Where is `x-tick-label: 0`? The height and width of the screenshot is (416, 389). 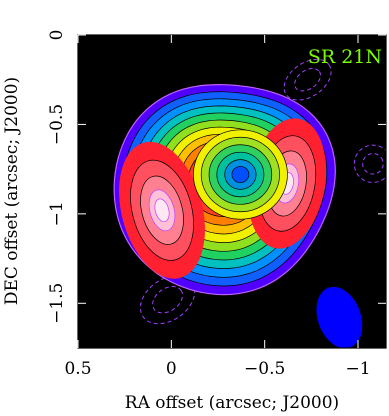
x-tick-label: 0 is located at coordinates (171, 369).